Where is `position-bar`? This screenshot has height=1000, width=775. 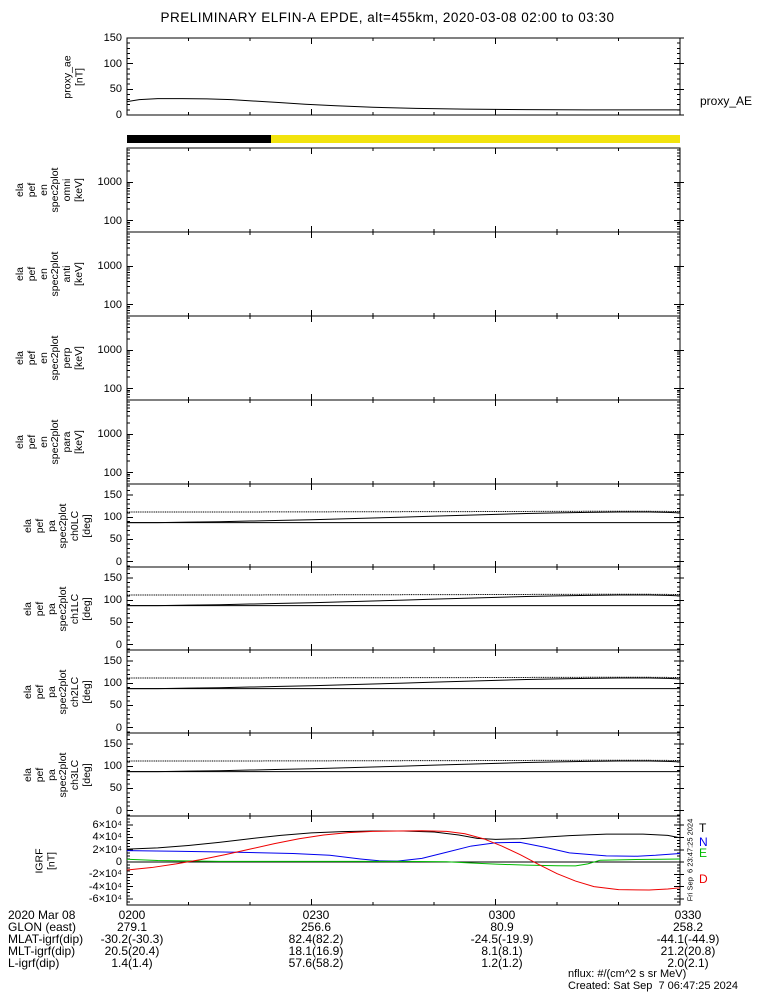
position-bar is located at coordinates (403, 139).